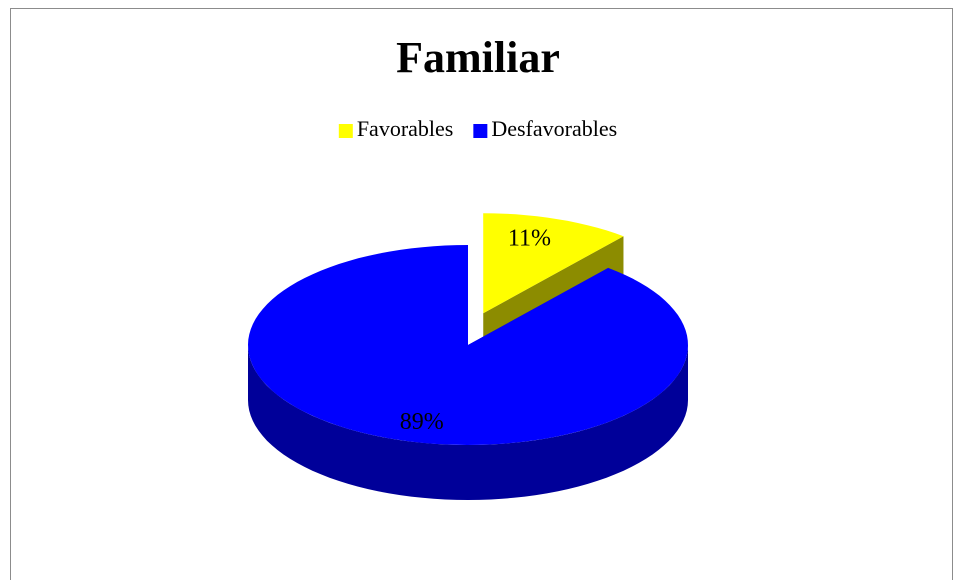 The height and width of the screenshot is (585, 955). I want to click on data-label: 11%, so click(529, 238).